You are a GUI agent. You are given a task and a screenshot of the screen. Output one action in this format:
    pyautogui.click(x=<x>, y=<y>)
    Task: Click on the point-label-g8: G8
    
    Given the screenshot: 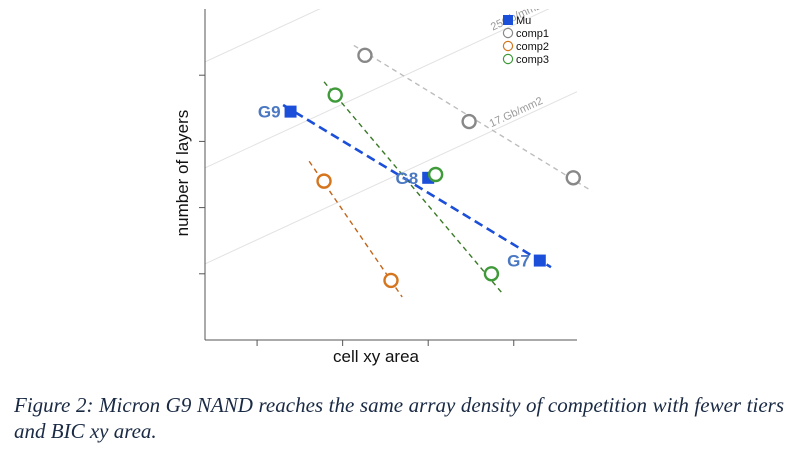 What is the action you would take?
    pyautogui.click(x=407, y=178)
    